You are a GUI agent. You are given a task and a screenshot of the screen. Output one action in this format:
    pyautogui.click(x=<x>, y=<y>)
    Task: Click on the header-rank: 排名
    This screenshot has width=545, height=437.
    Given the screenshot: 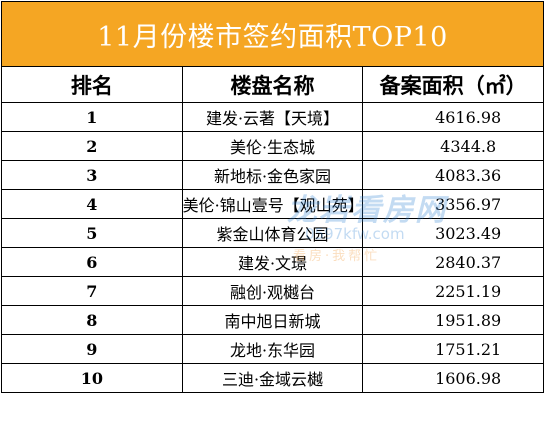 What is the action you would take?
    pyautogui.click(x=92, y=84)
    